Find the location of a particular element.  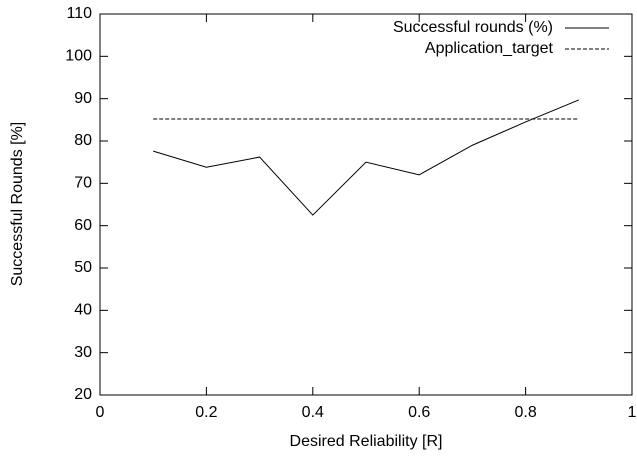

x-tick-label: 0.8 is located at coordinates (525, 412).